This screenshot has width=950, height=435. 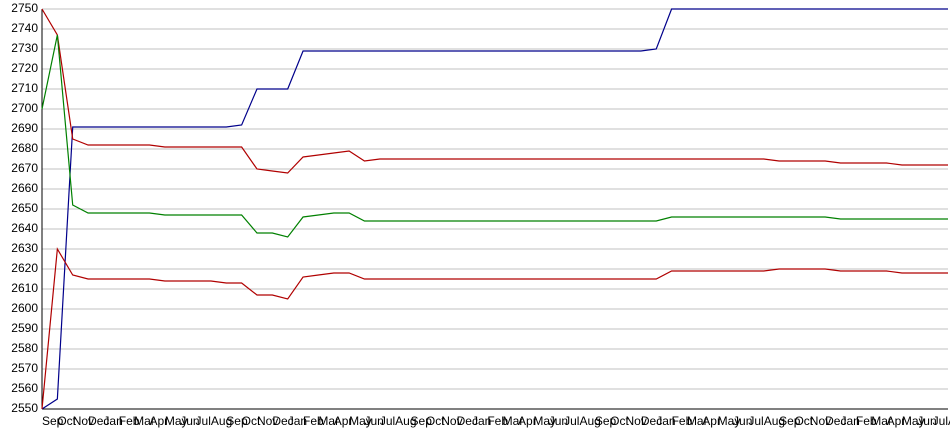 What do you see at coordinates (24, 348) in the screenshot?
I see `y-tick-label: 2580` at bounding box center [24, 348].